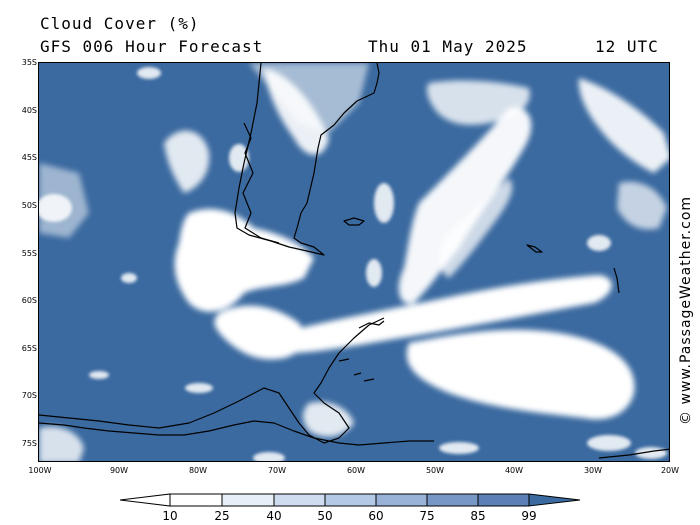 The height and width of the screenshot is (525, 700). Describe the element at coordinates (534, 248) in the screenshot. I see `coastline-south-georgia` at that location.